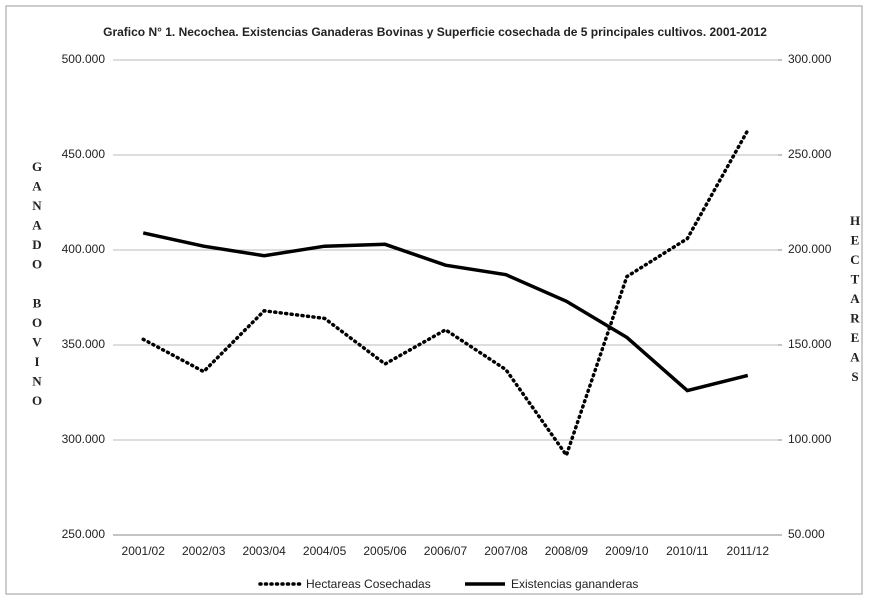 Image resolution: width=870 pixels, height=600 pixels. Describe the element at coordinates (446, 551) in the screenshot. I see `x-tick-label: 2006/07` at that location.